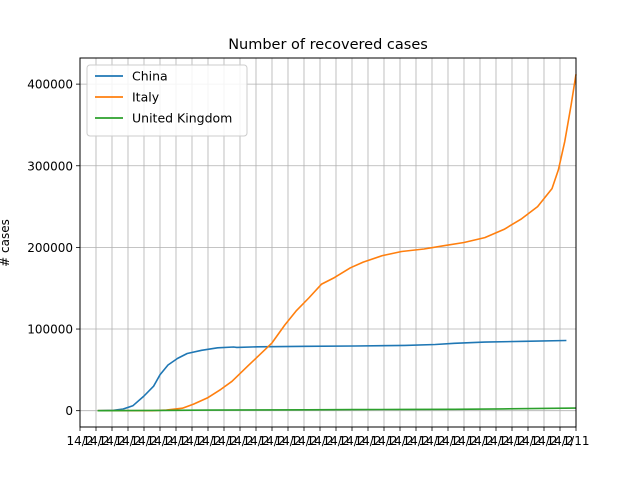 Image resolution: width=640 pixels, height=480 pixels. What do you see at coordinates (150, 76) in the screenshot?
I see `legend-label-china: China` at bounding box center [150, 76].